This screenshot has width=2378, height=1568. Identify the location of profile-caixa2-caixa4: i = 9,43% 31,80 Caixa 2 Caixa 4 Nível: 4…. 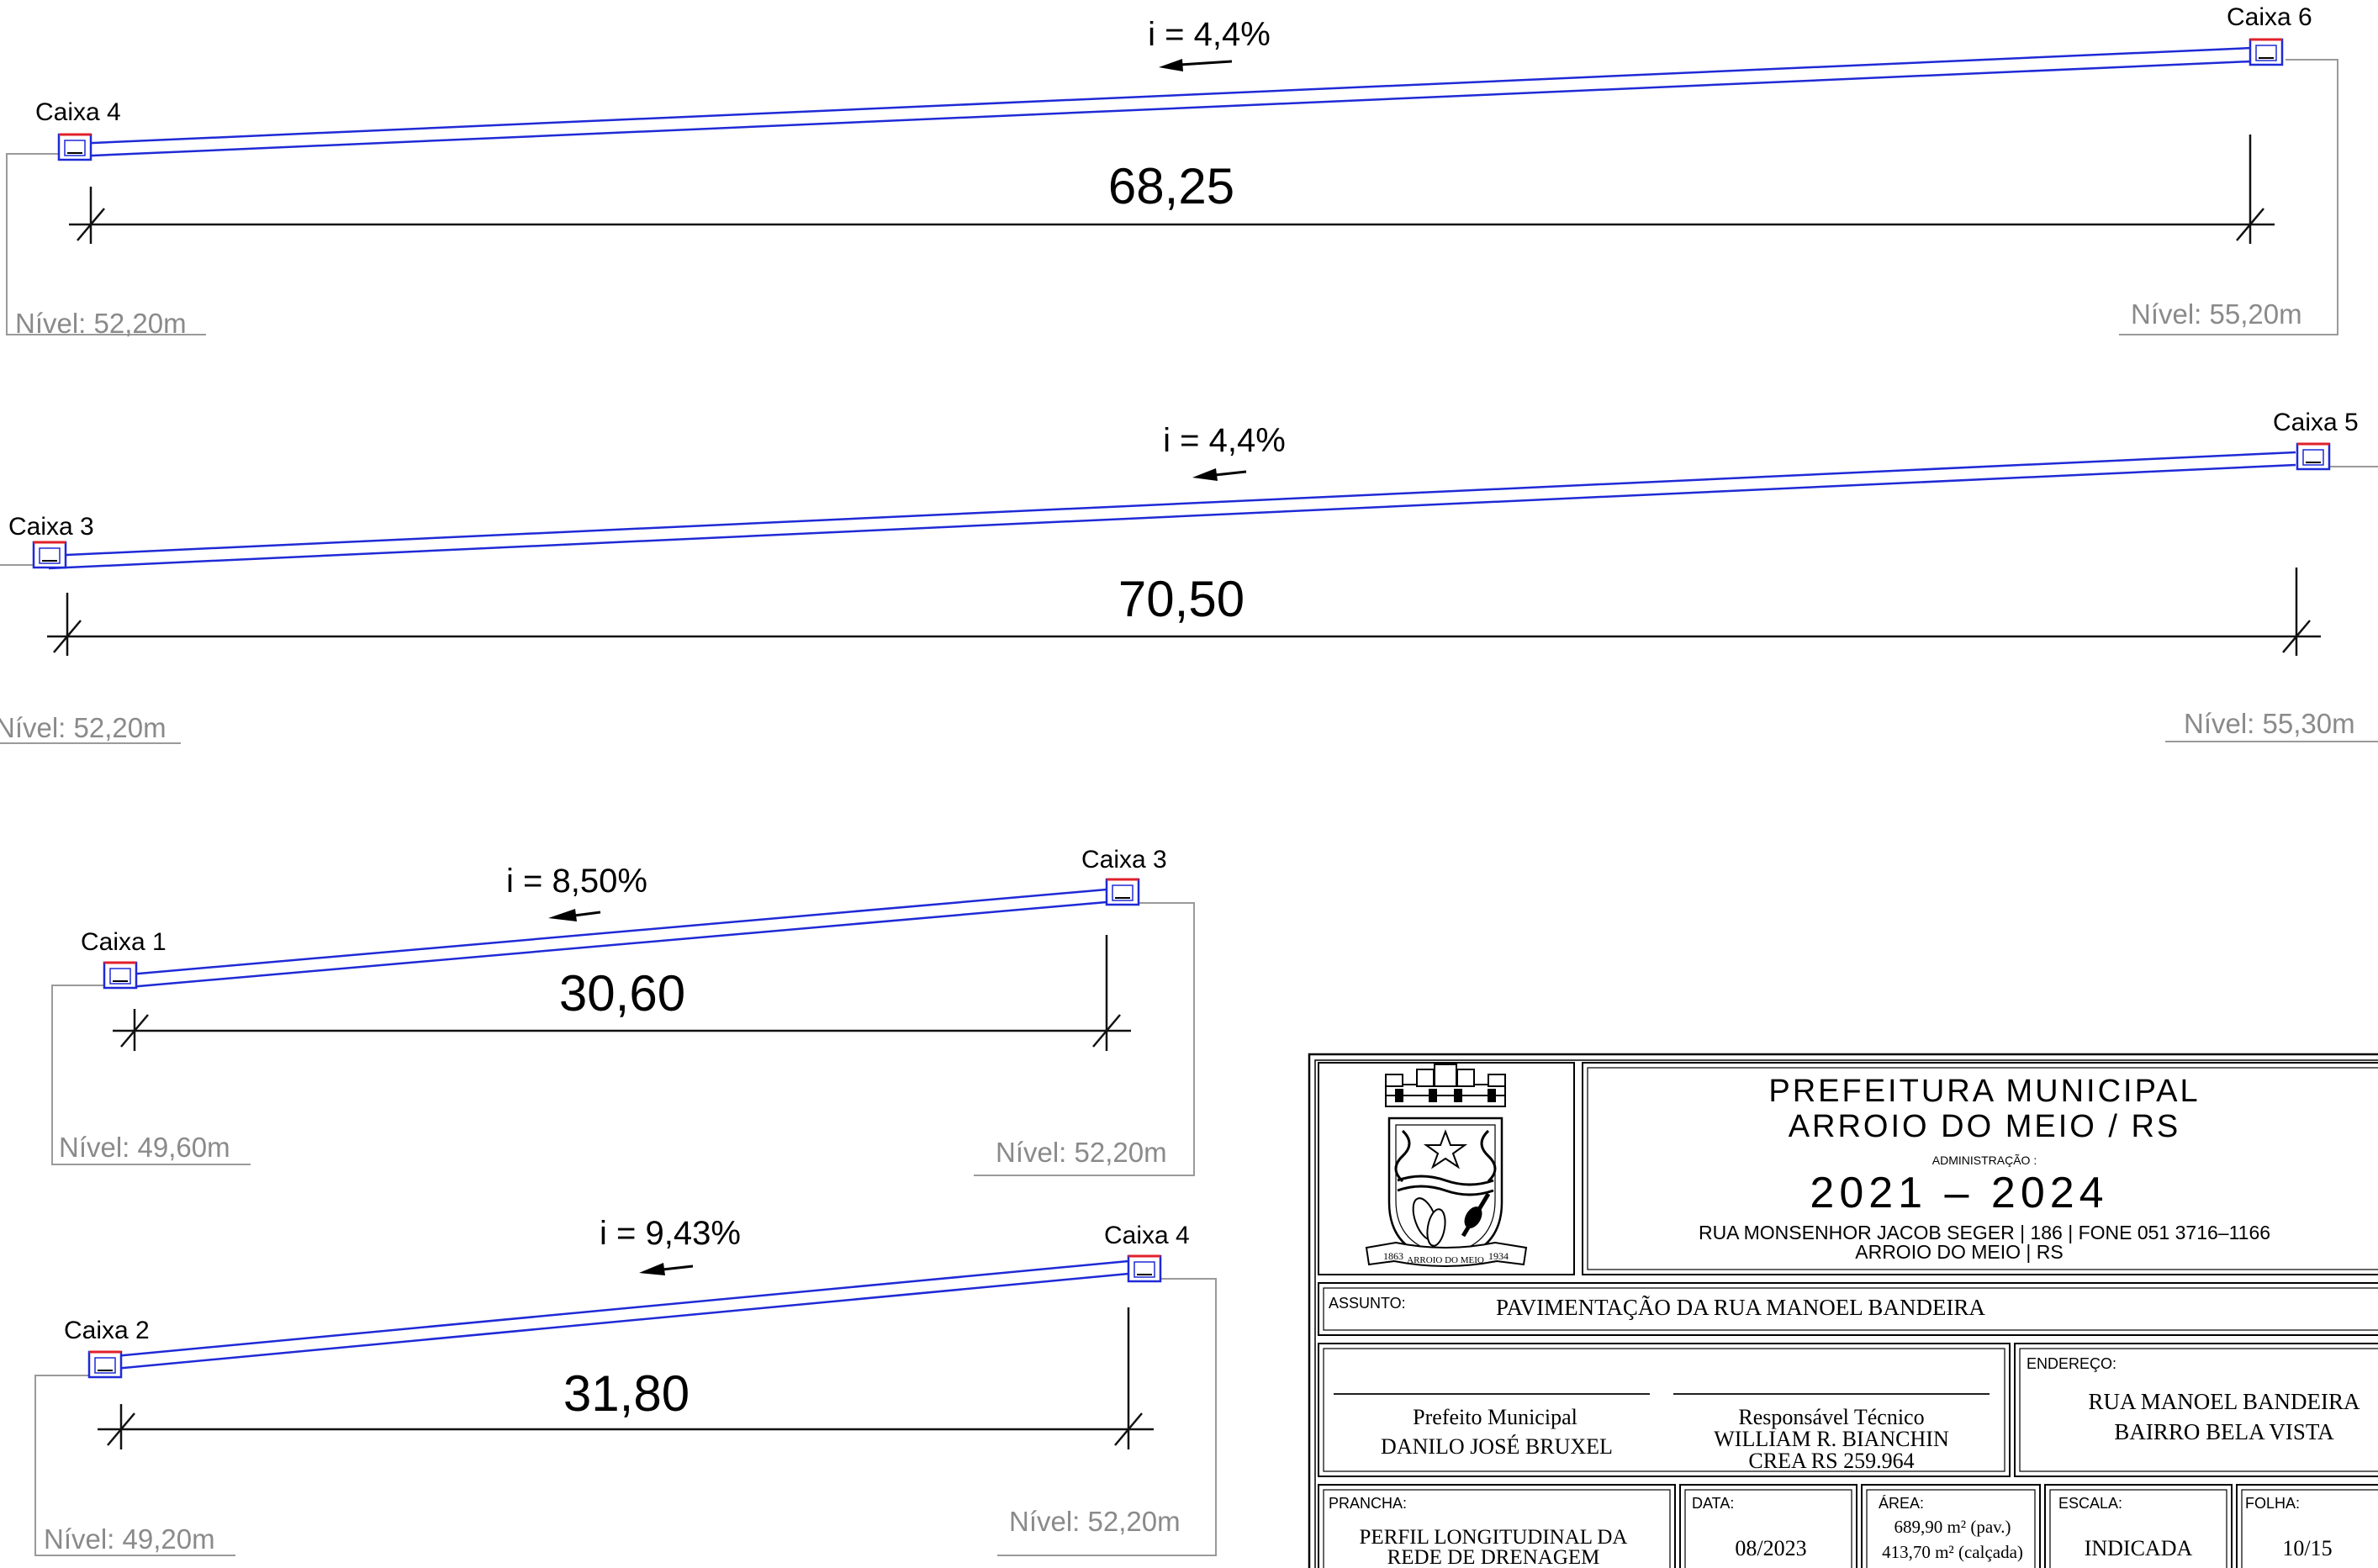
(625, 1386).